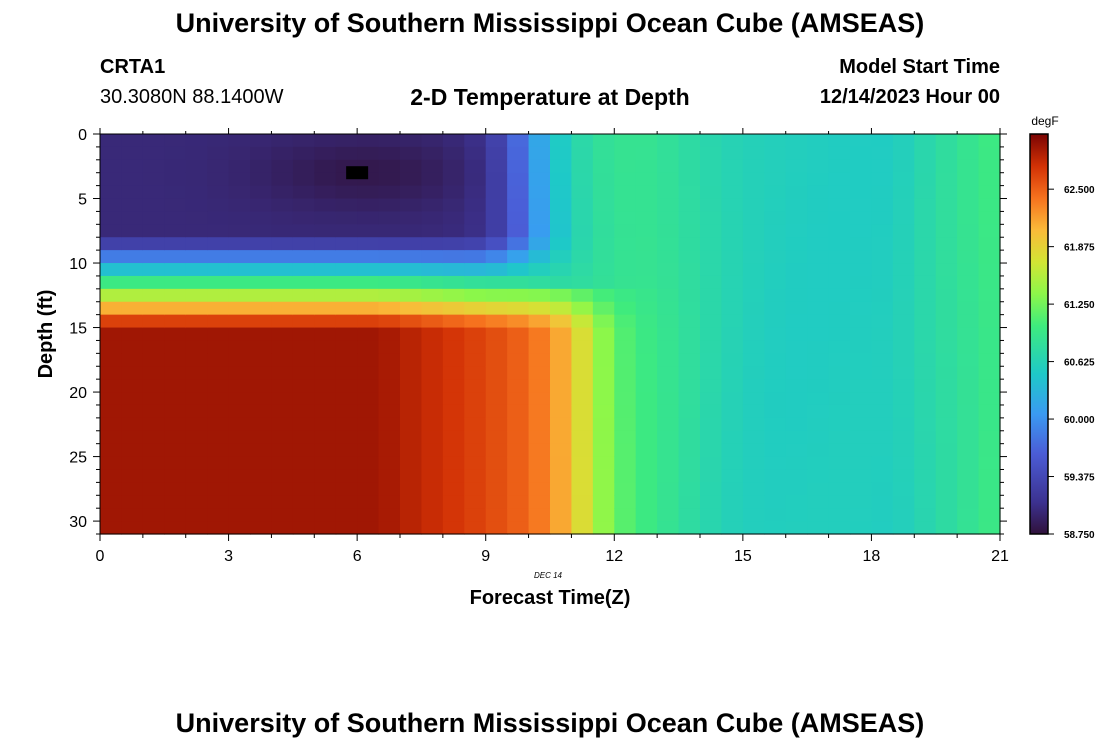 The image size is (1100, 750). Describe the element at coordinates (228, 556) in the screenshot. I see `x-tick-label: 3` at that location.